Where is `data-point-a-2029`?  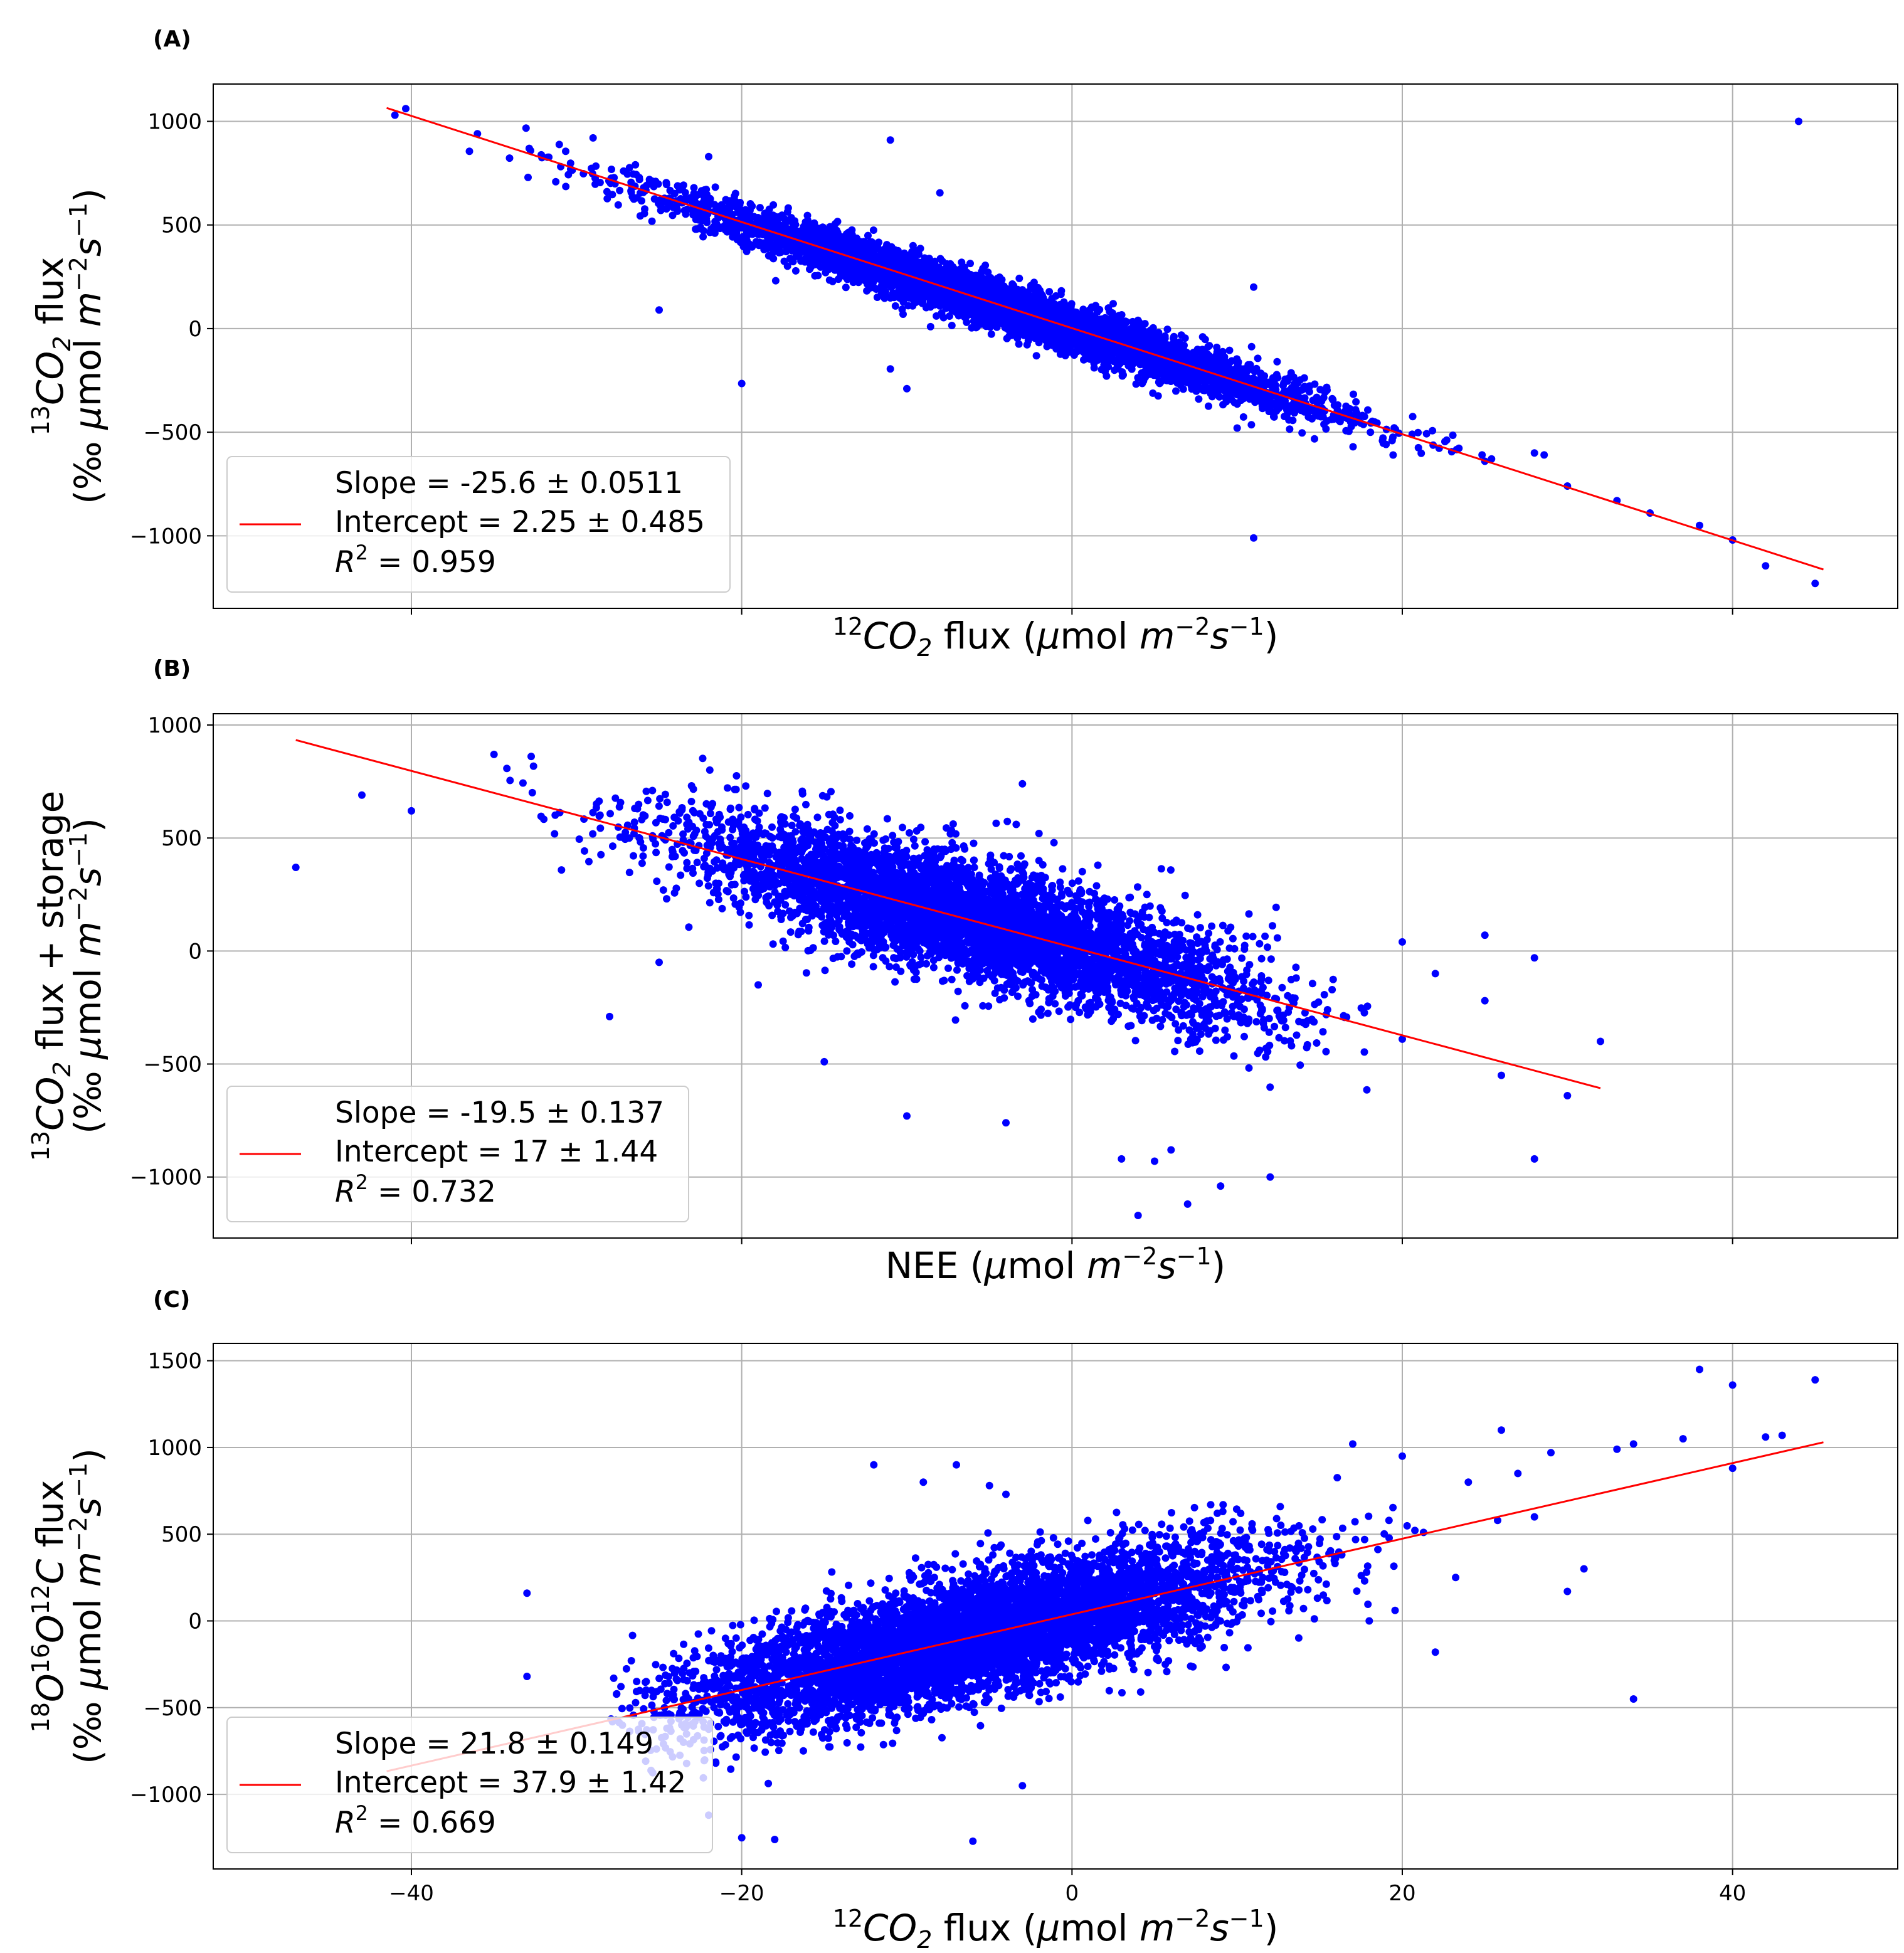 data-point-a-2029 is located at coordinates (1368, 410).